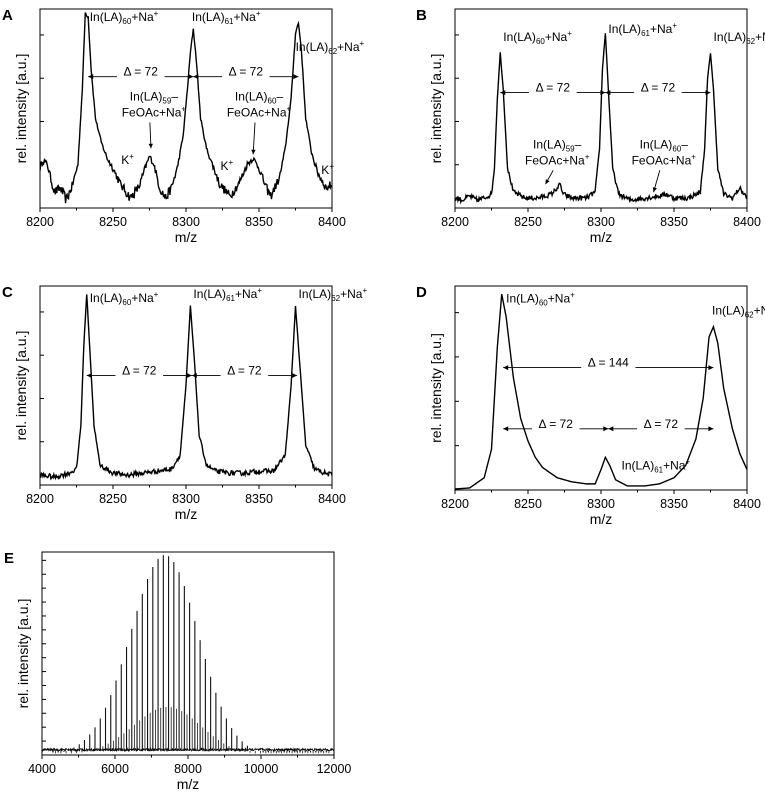 The image size is (765, 795). What do you see at coordinates (115, 769) in the screenshot?
I see `x-tick-label: 6000` at bounding box center [115, 769].